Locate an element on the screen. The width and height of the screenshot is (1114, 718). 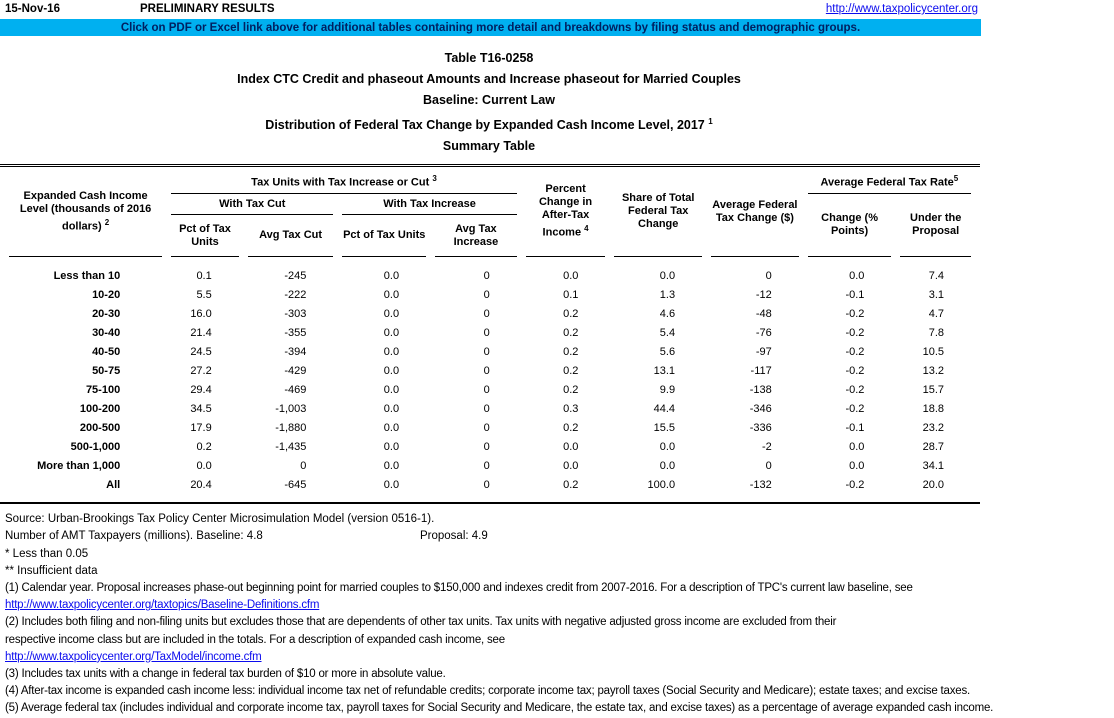
subgroup-header-with-tax-increase: With Tax Increase is located at coordinates (429, 205).